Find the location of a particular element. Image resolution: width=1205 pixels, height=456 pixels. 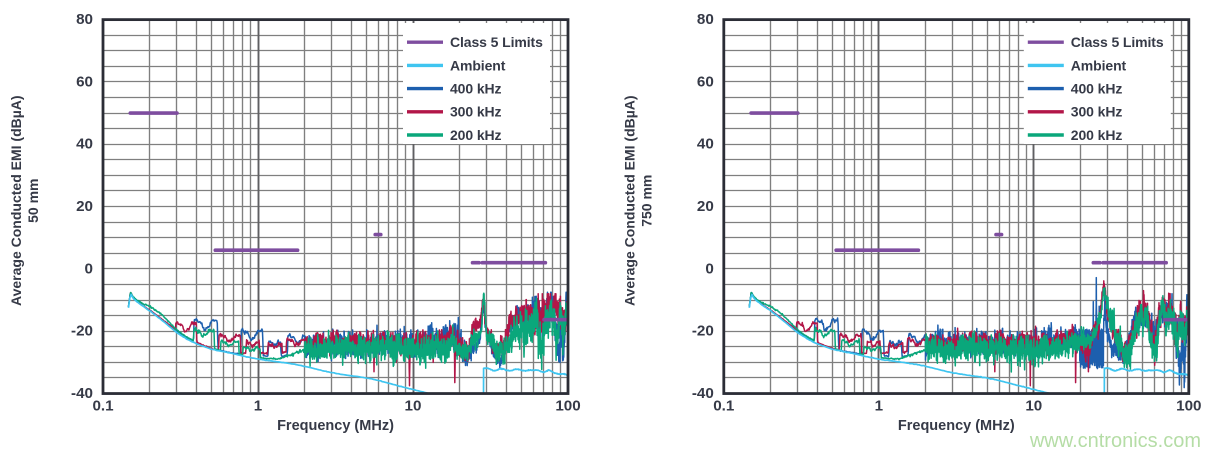

svg-text: 750 mm is located at coordinates (647, 201).